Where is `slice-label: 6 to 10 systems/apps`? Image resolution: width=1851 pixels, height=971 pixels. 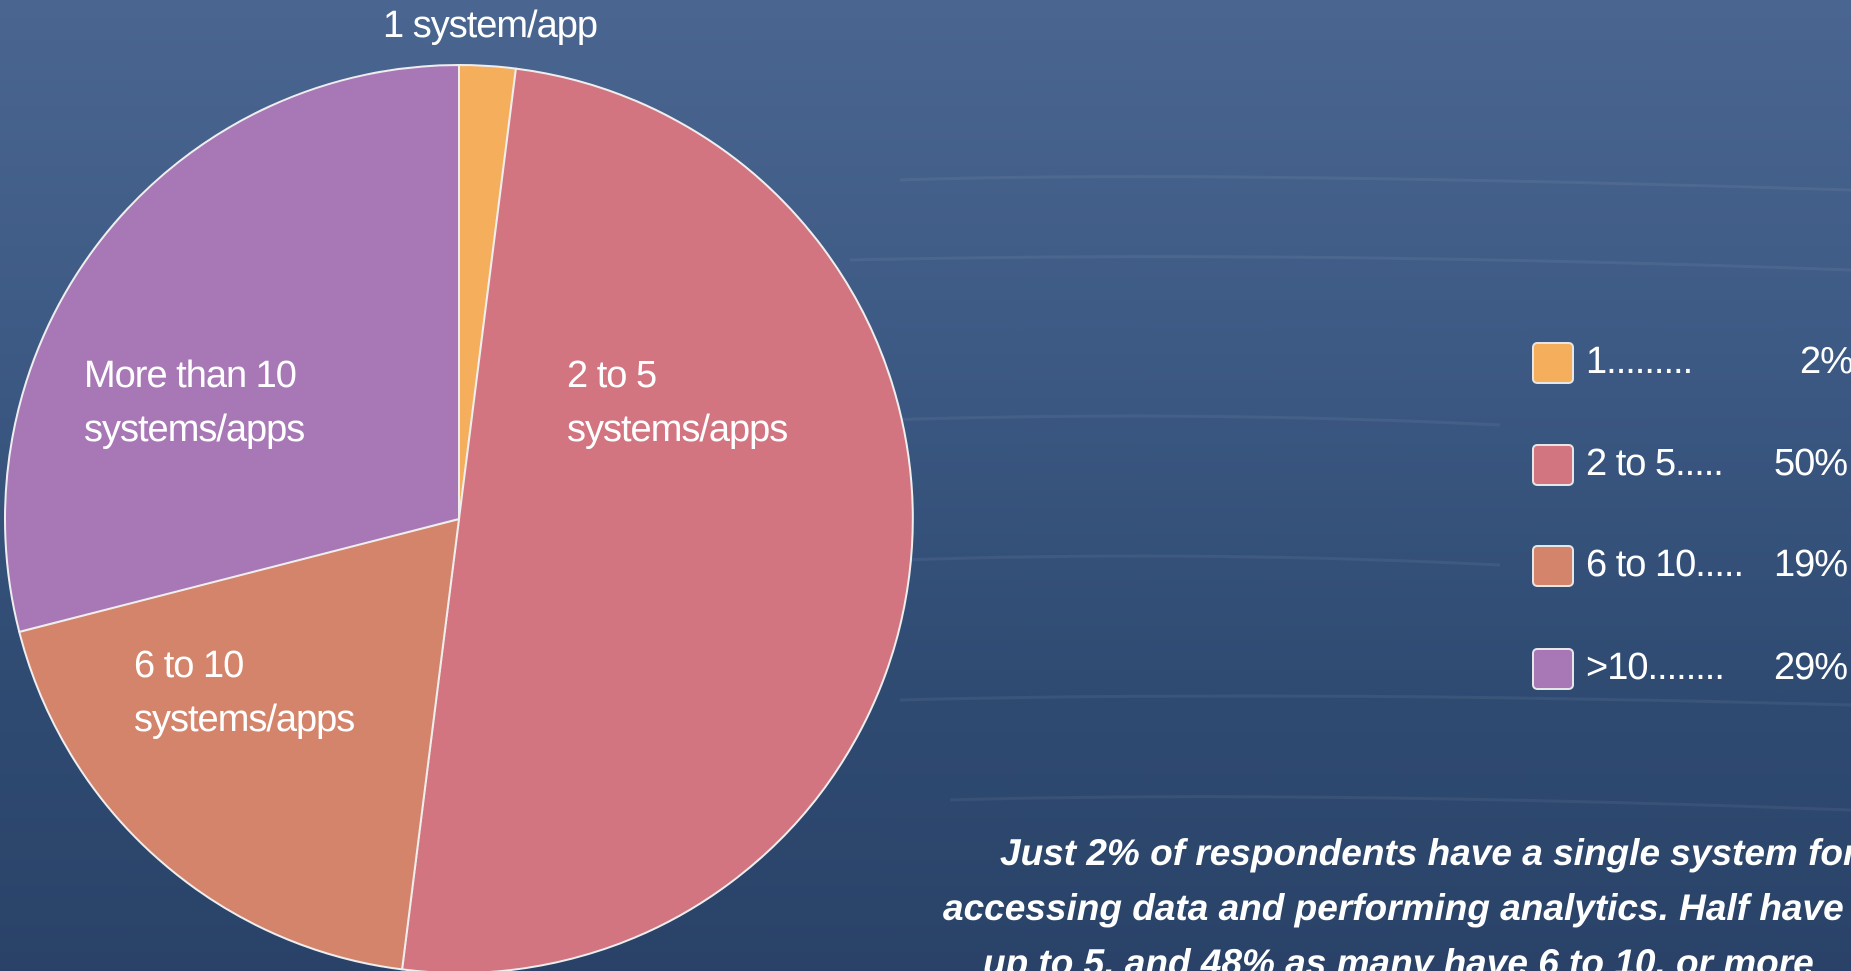
slice-label: 6 to 10 systems/apps is located at coordinates (244, 692).